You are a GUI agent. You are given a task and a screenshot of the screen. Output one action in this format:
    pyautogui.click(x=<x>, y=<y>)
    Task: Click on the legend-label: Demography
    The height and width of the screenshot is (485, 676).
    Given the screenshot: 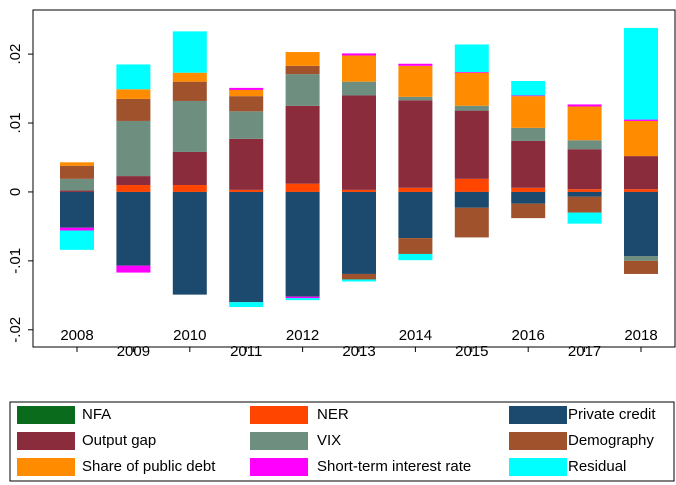 What is the action you would take?
    pyautogui.click(x=611, y=440)
    